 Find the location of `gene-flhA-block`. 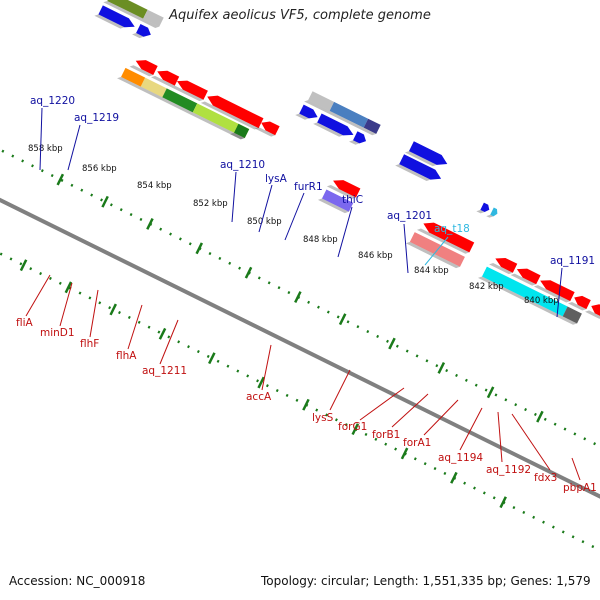

gene-flhA-block is located at coordinates (219, 121).